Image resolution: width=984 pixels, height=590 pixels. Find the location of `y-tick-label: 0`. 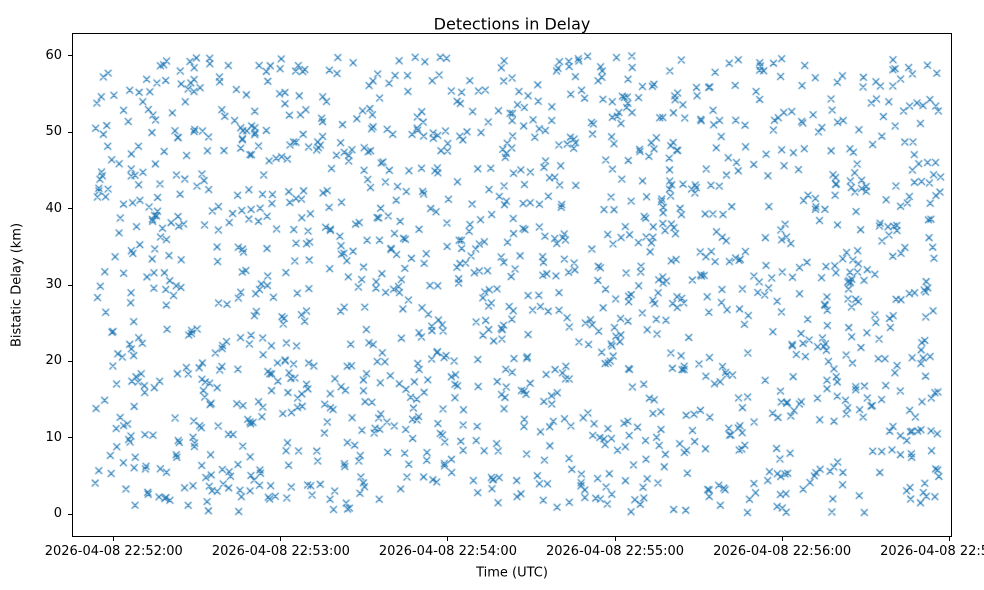

y-tick-label: 0 is located at coordinates (57, 514).